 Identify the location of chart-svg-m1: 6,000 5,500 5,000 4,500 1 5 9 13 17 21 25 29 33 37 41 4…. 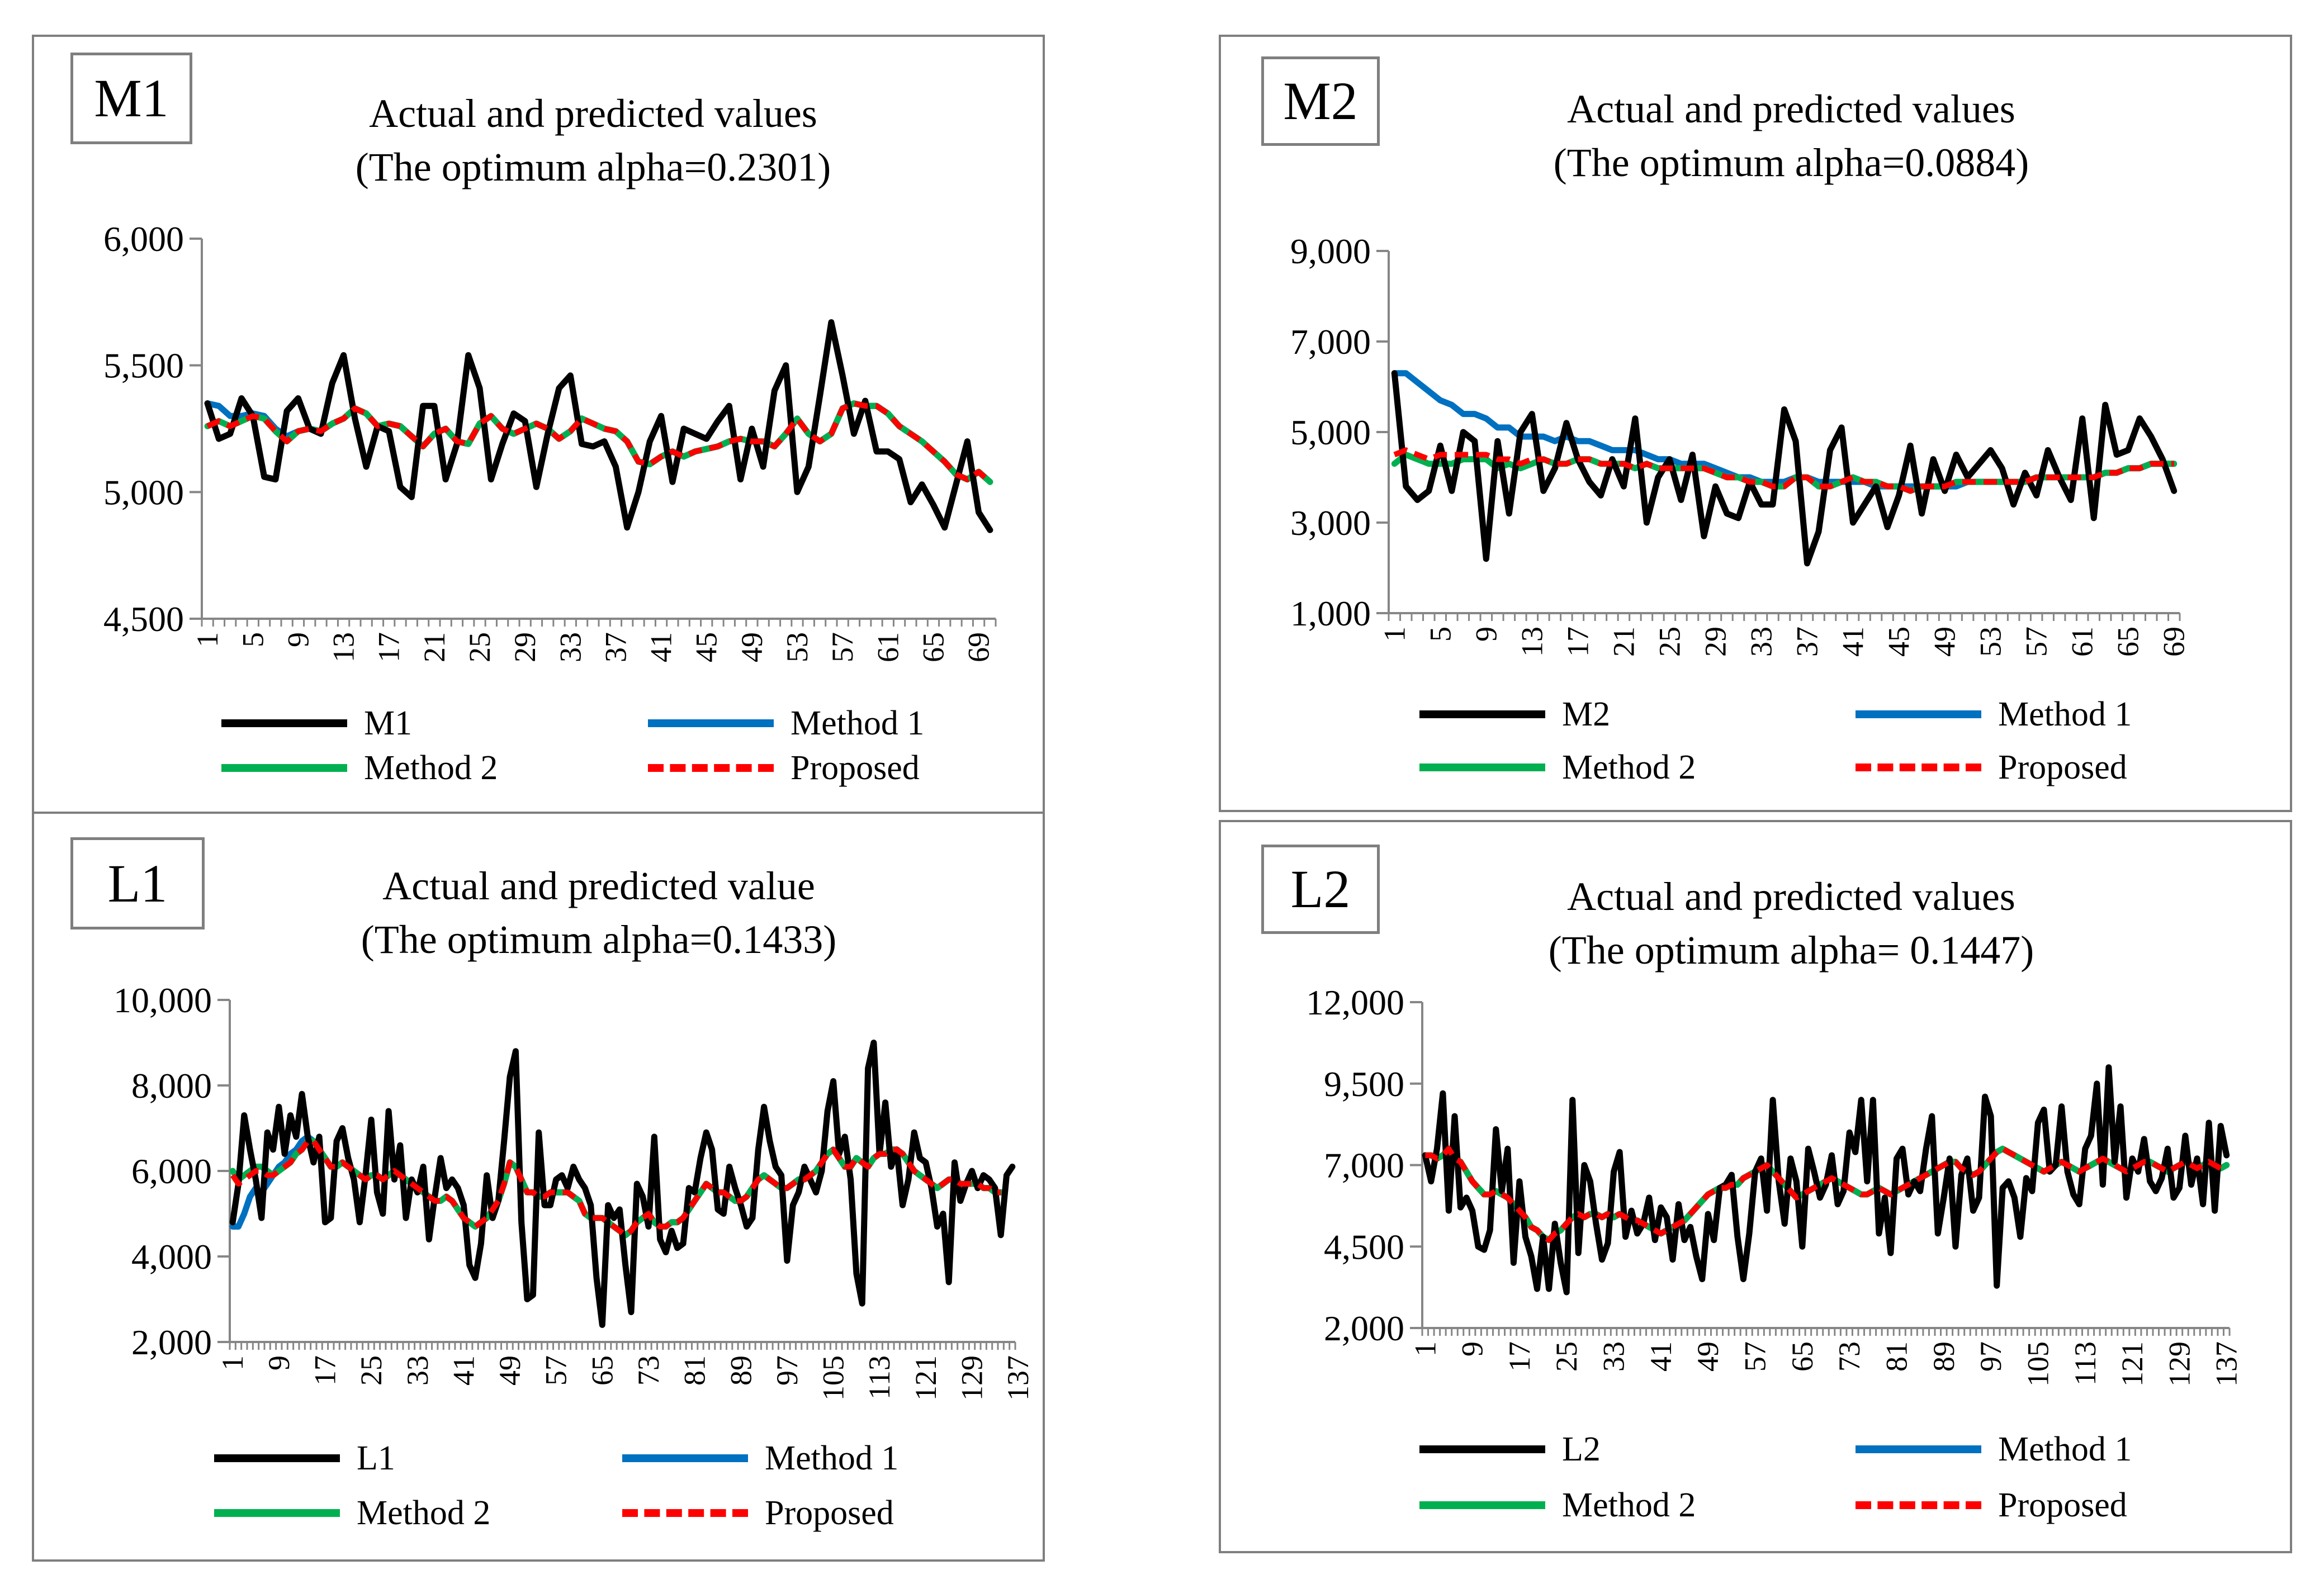
(550, 441).